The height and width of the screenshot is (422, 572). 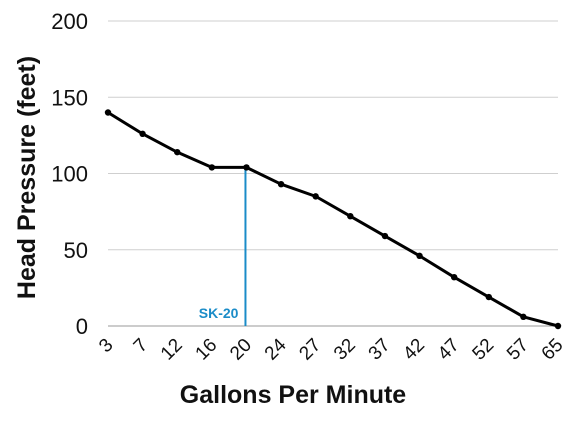 I want to click on y-tick-label: 0, so click(x=82, y=326).